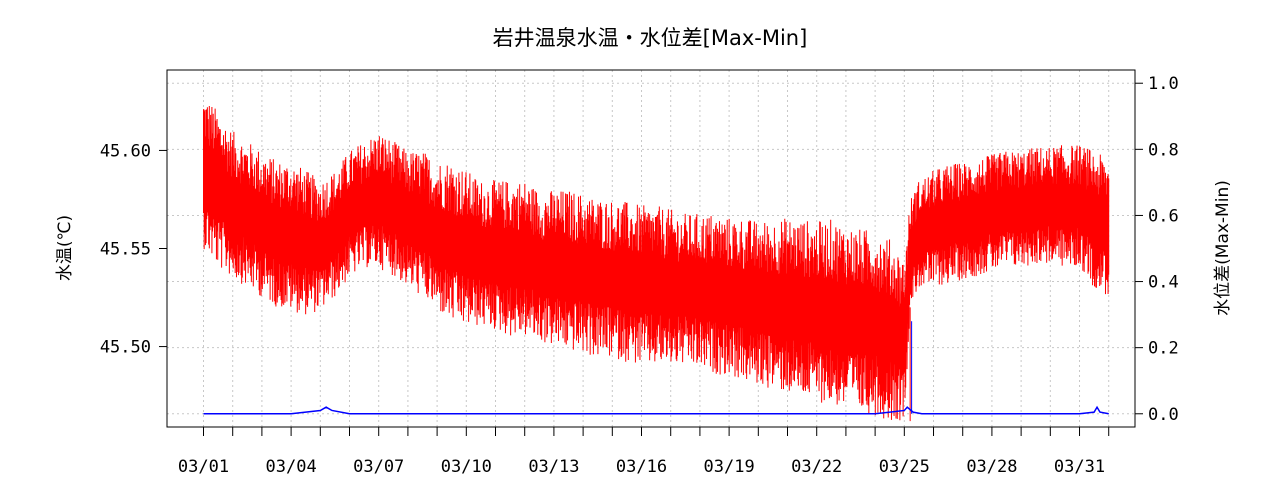 The width and height of the screenshot is (1280, 500). I want to click on x-tick-label: 03/10, so click(466, 467).